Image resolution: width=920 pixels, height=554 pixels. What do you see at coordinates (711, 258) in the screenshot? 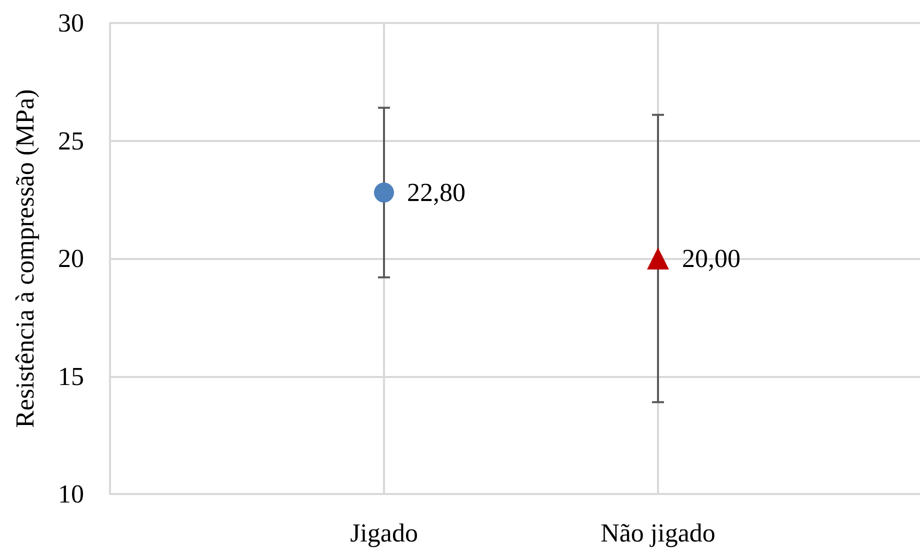
I see `data-label: 20,00` at bounding box center [711, 258].